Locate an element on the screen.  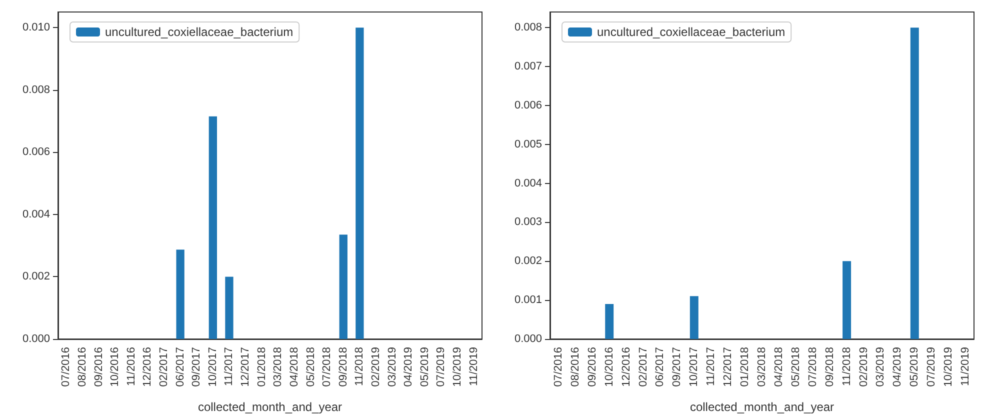
y-tick-label: 0.010 is located at coordinates (36, 28).